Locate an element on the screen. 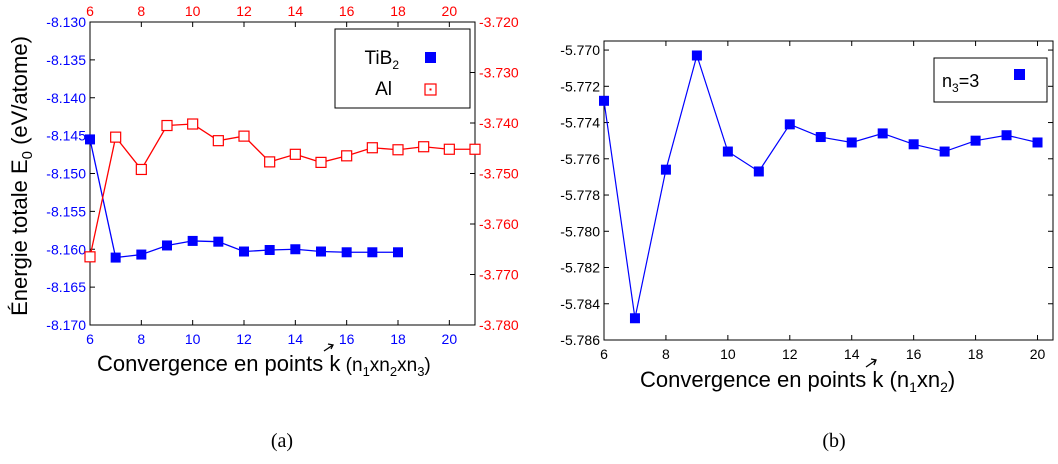  legend-label-n3: n3=3 is located at coordinates (960, 83).